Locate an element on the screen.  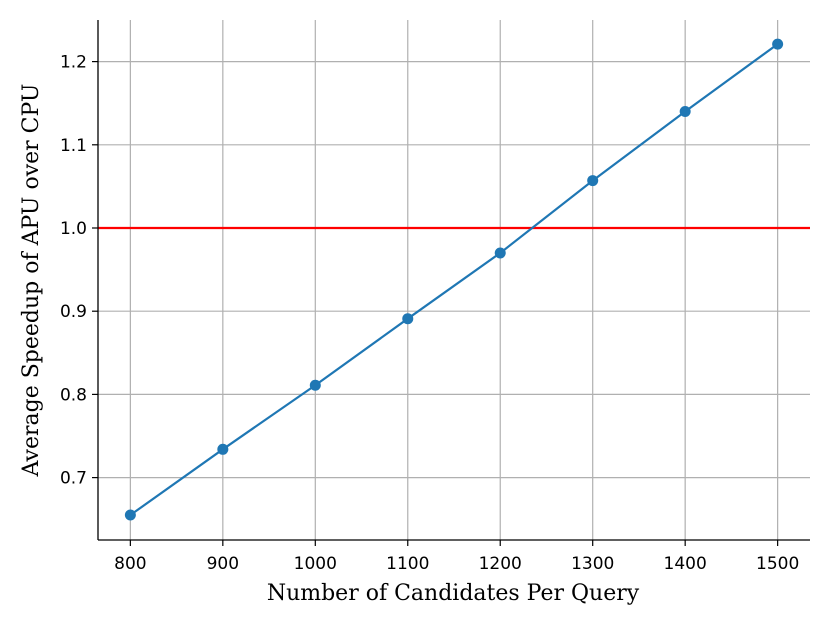
y-tick-label: 1.0 is located at coordinates (73, 229).